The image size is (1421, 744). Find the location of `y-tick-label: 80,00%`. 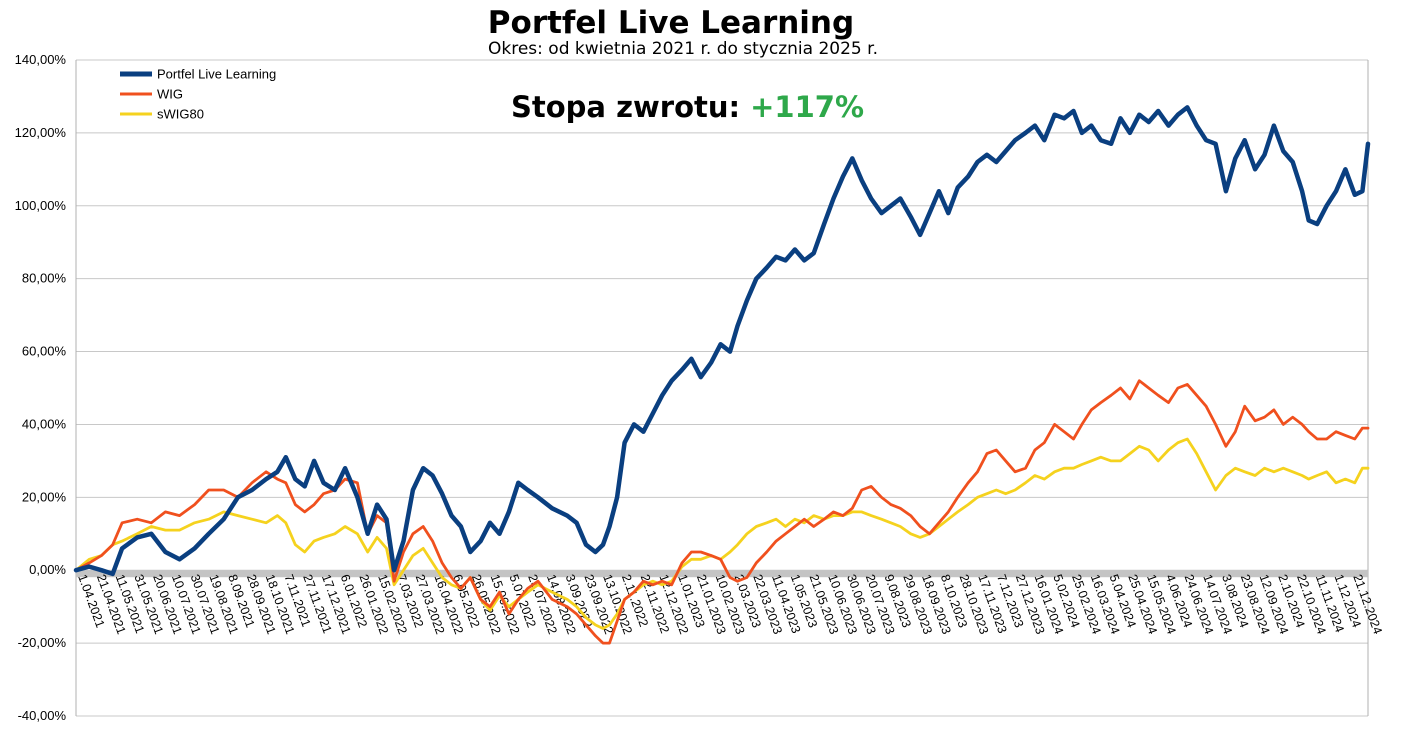

y-tick-label: 80,00% is located at coordinates (44, 278).